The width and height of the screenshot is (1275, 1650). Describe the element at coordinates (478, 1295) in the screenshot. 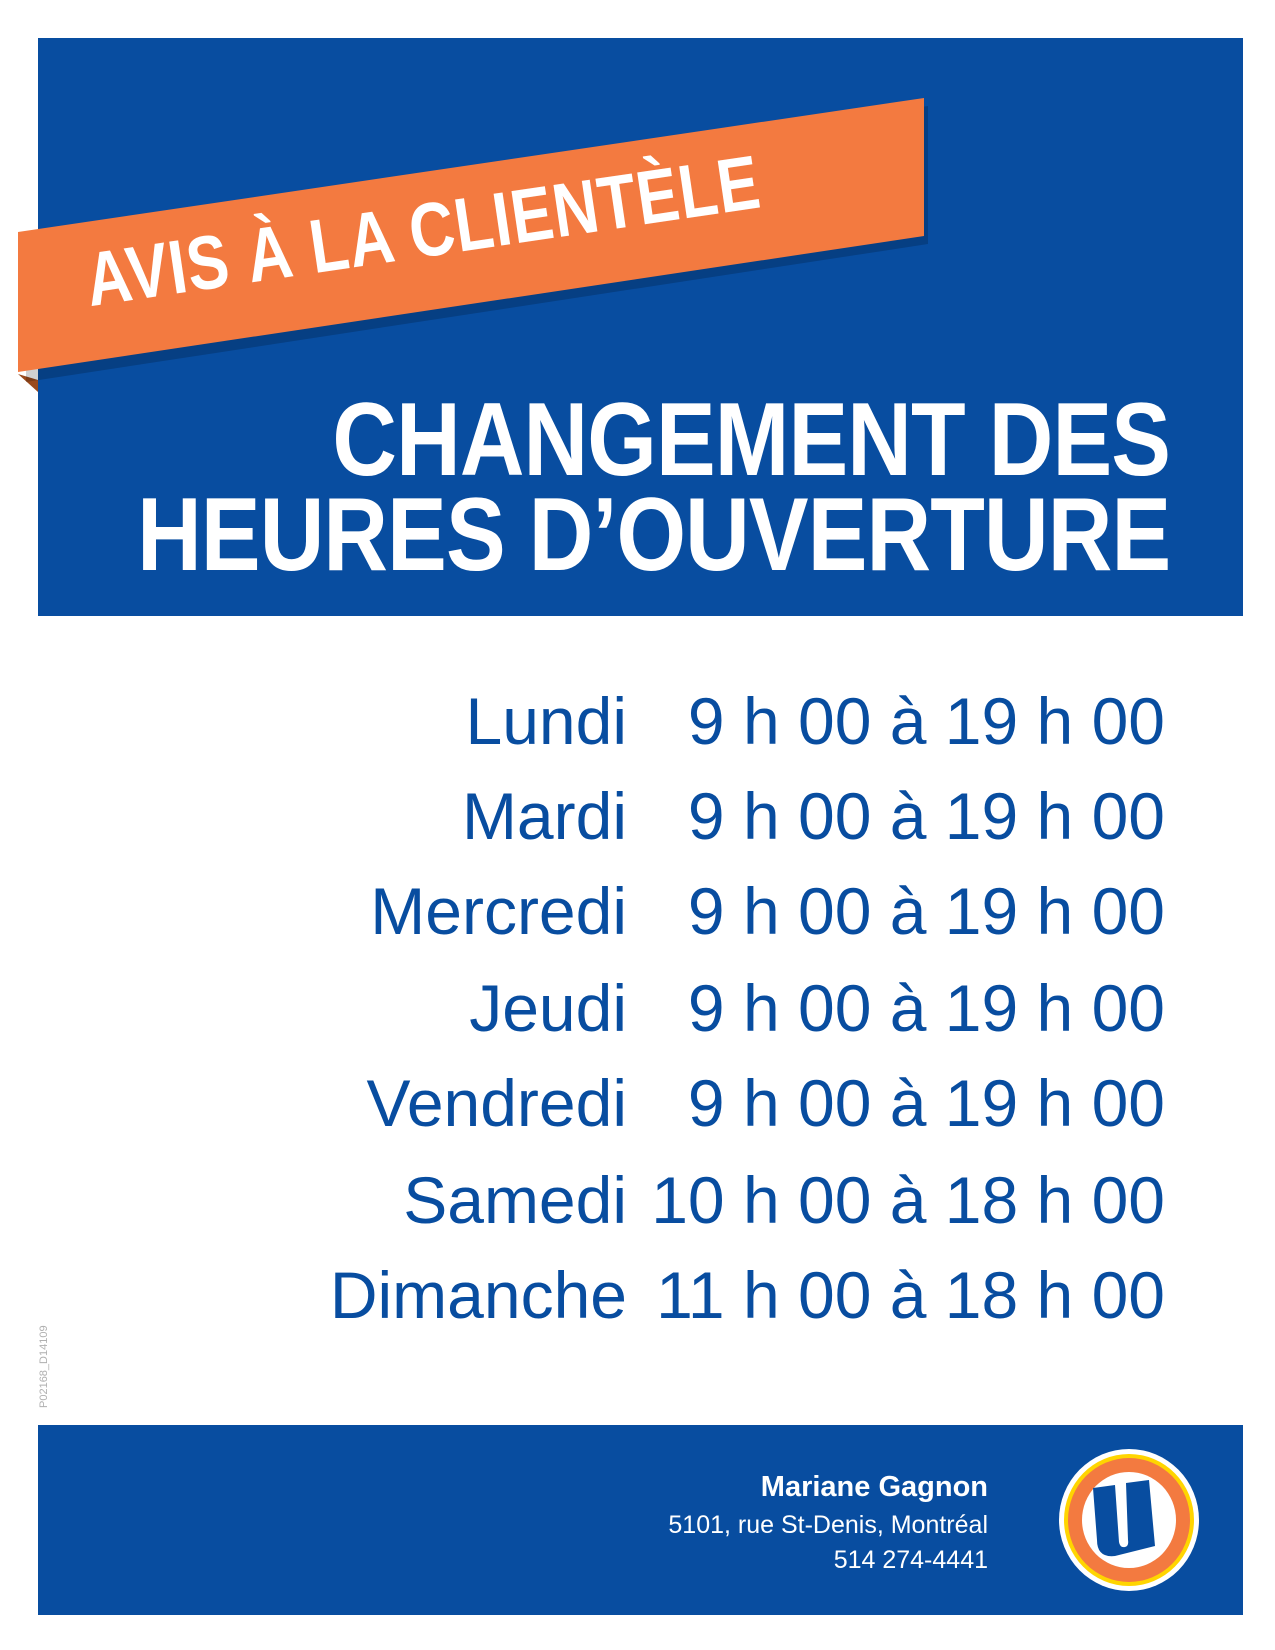

I see `day-label: Dimanche` at that location.